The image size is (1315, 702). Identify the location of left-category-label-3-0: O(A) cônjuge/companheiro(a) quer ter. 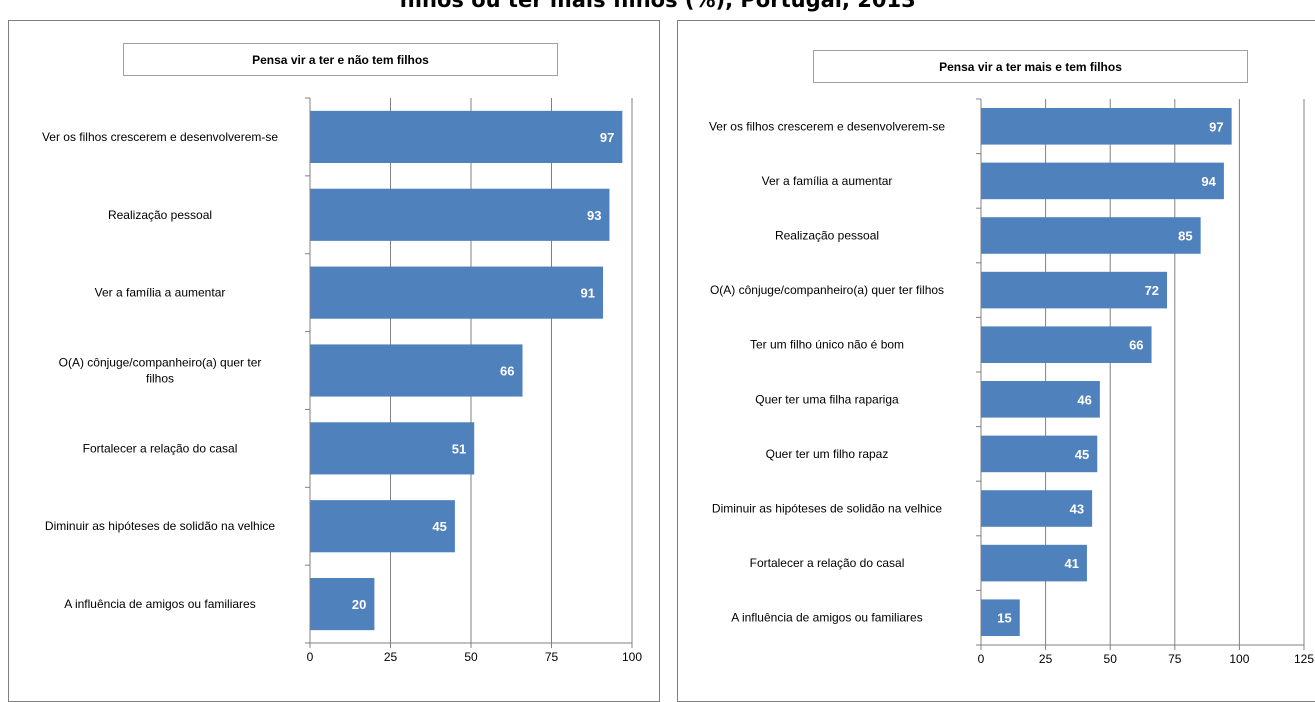
(160, 363).